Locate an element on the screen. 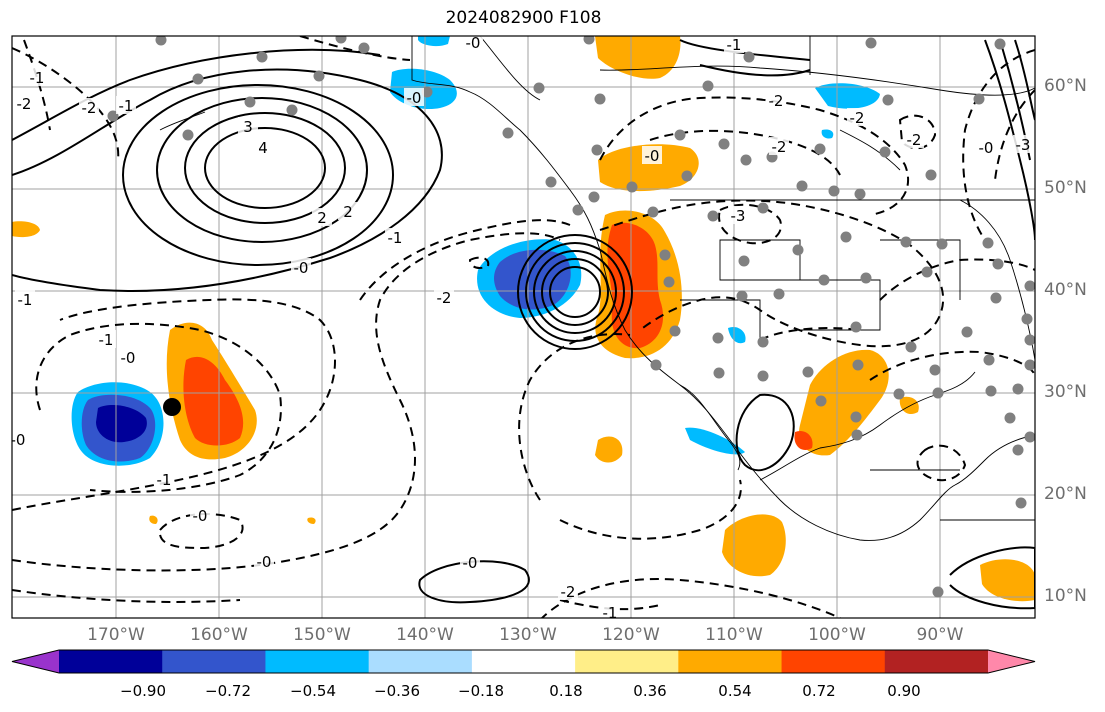  colorbar-tick-label: −0.90 is located at coordinates (143, 691).